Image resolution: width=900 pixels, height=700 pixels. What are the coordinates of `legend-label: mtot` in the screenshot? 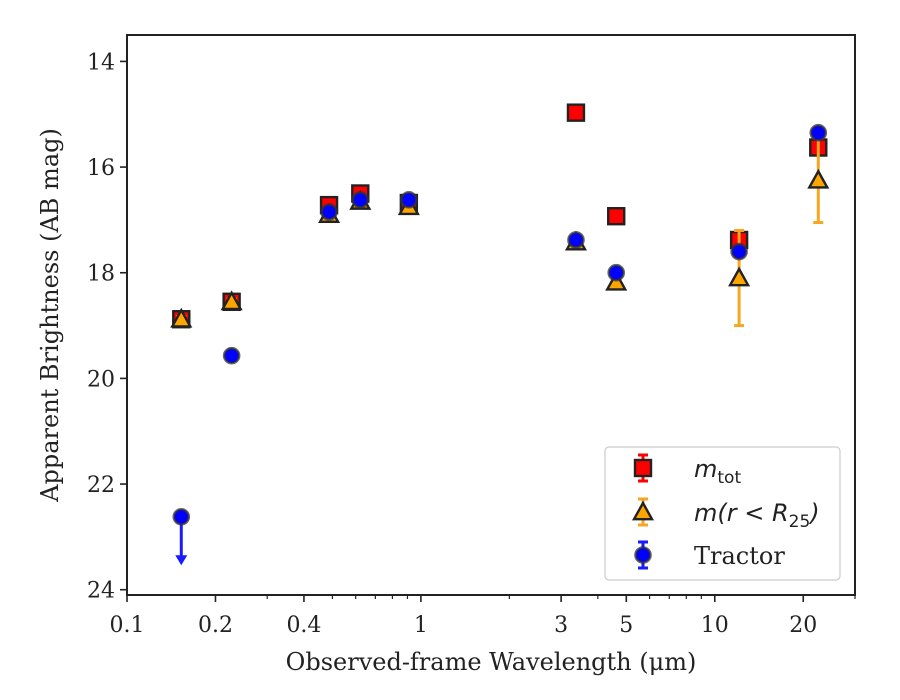 It's located at (717, 471).